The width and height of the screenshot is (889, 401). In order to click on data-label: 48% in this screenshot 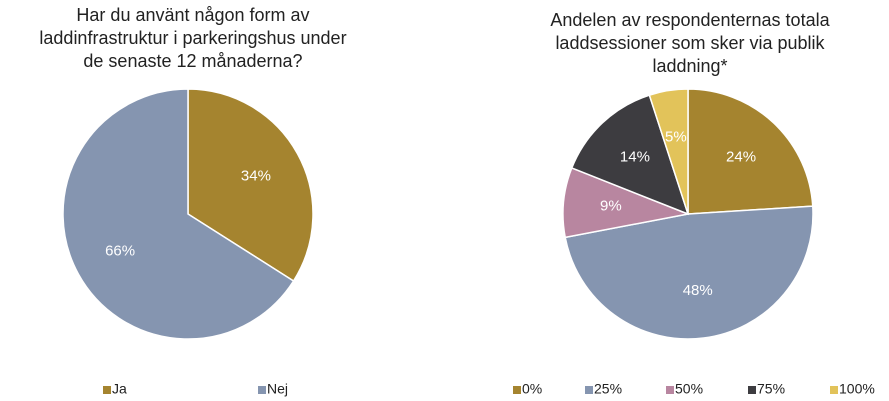, I will do `click(698, 290)`.